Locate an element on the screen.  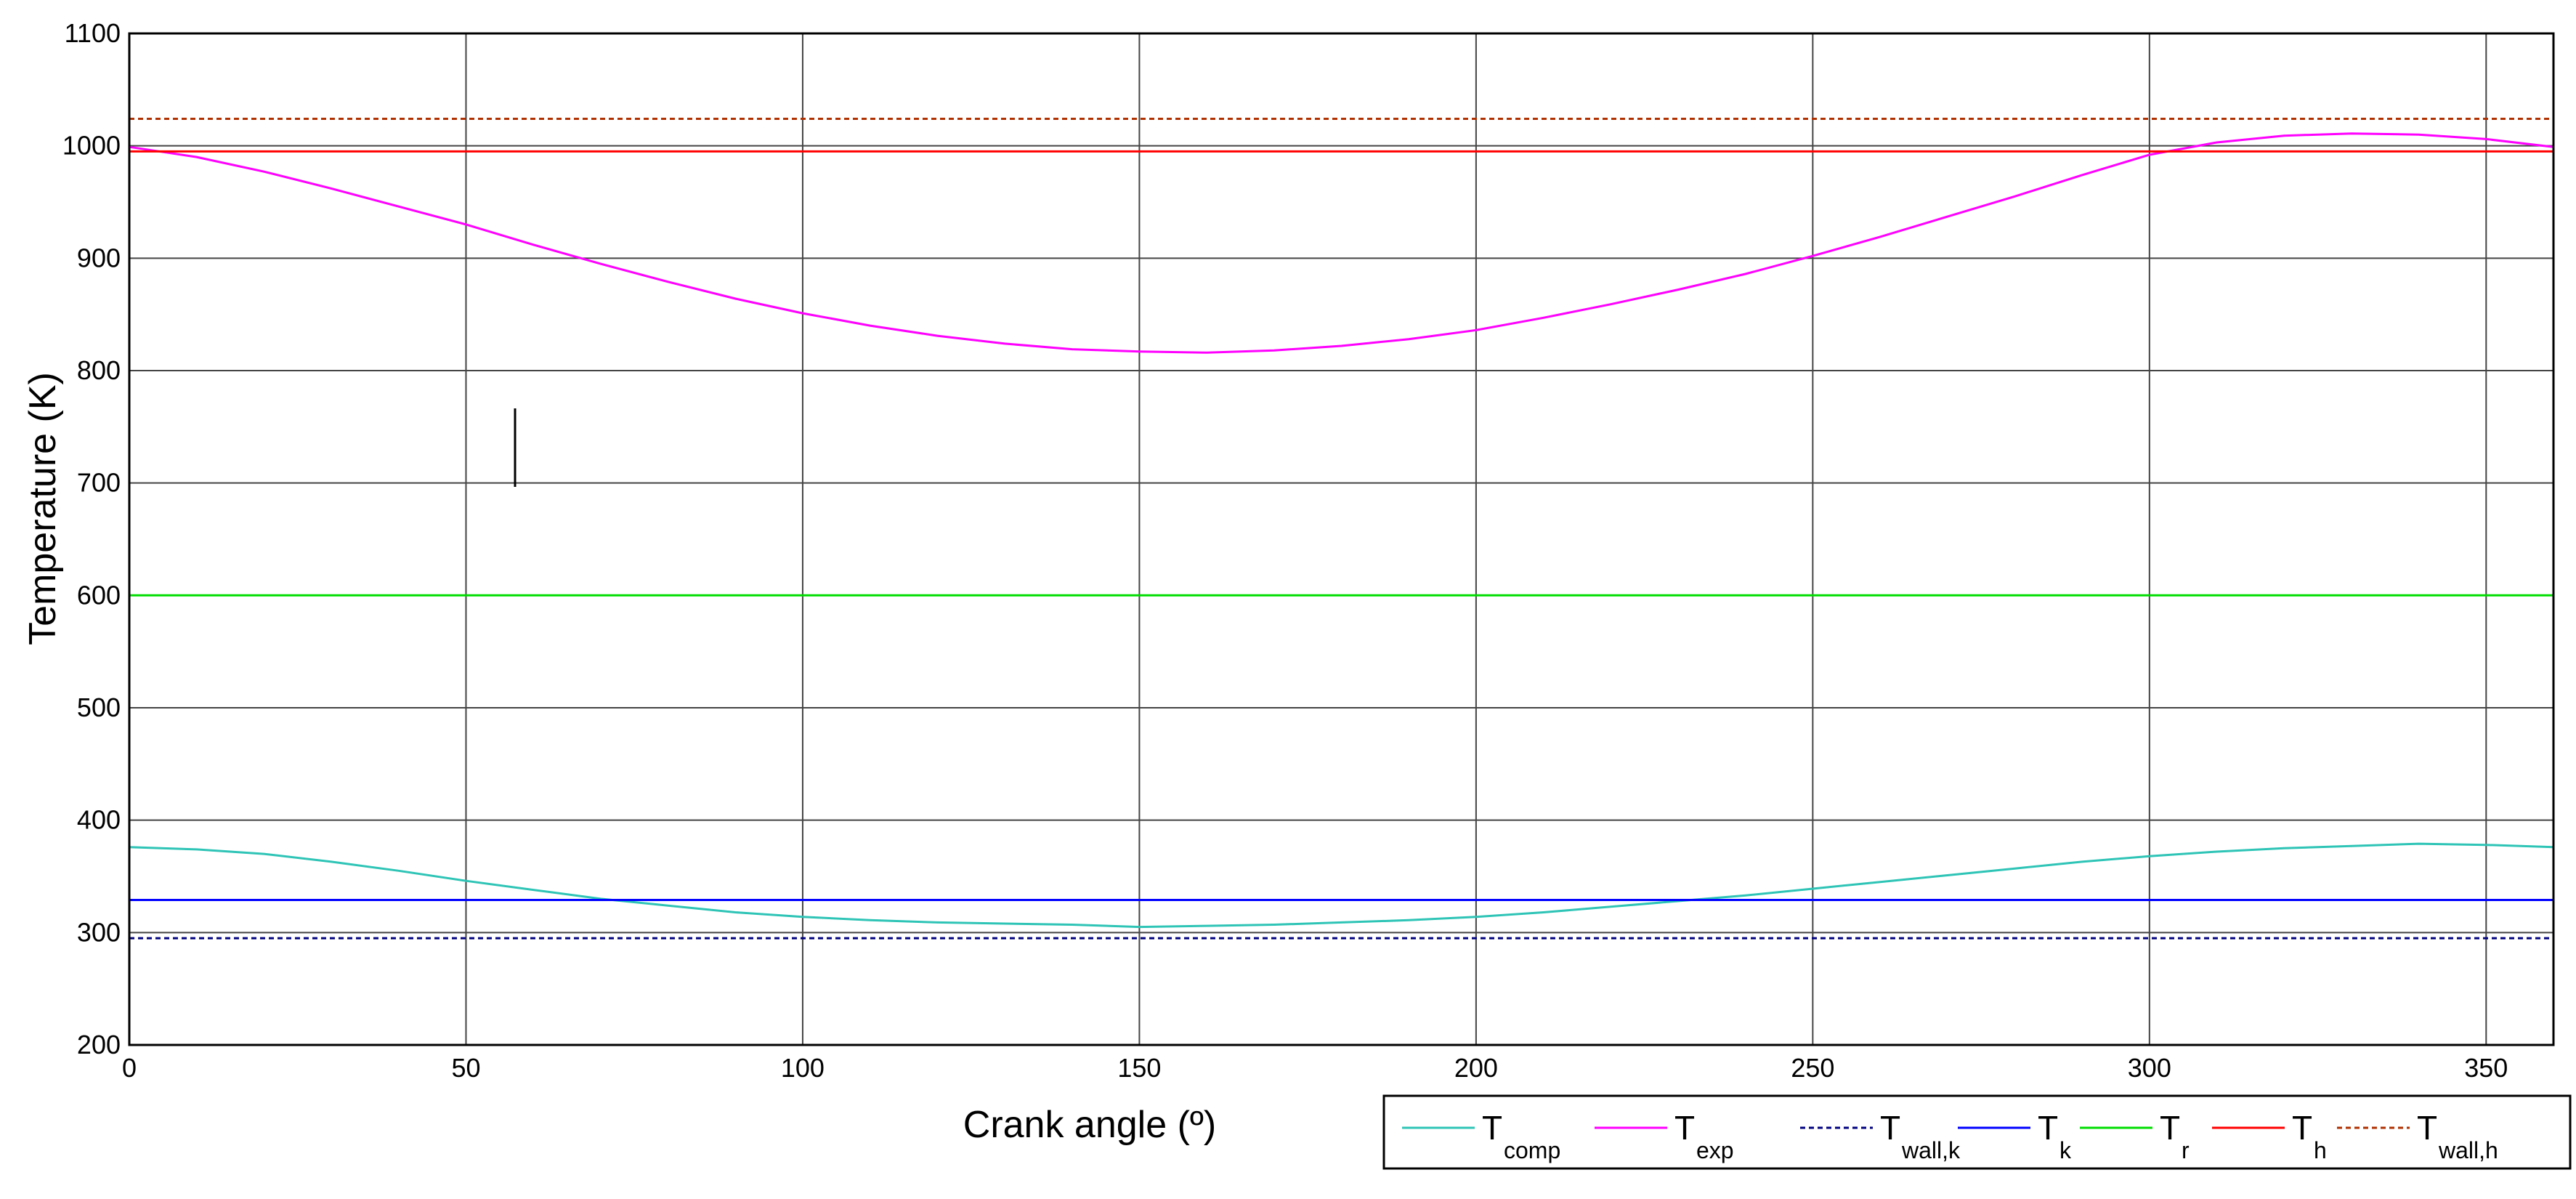
x-tick-label: 300 is located at coordinates (2149, 1068).